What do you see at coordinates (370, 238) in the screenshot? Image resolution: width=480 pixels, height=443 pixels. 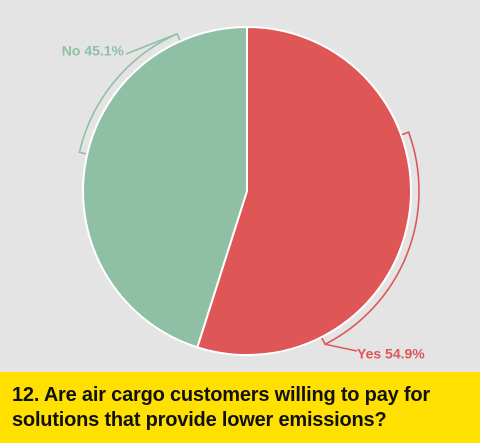 I see `leader-bracket-yes` at bounding box center [370, 238].